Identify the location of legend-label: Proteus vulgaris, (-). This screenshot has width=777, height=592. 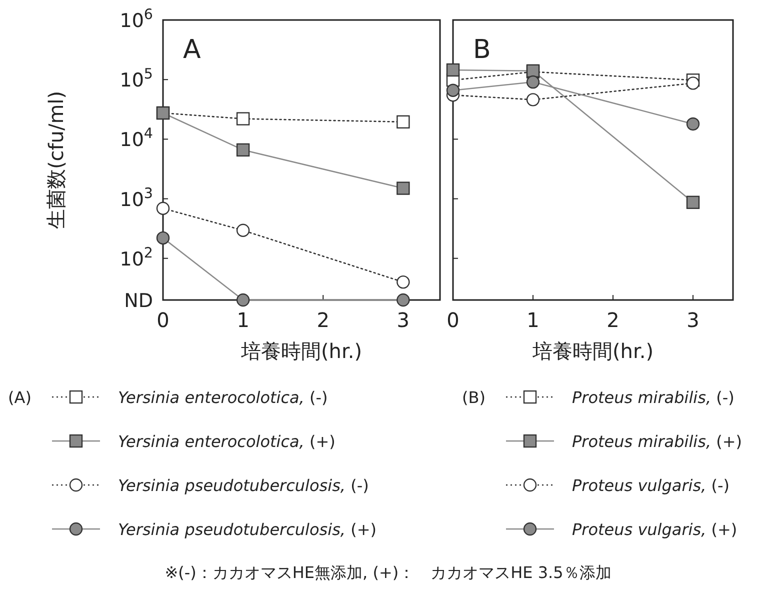
(651, 485).